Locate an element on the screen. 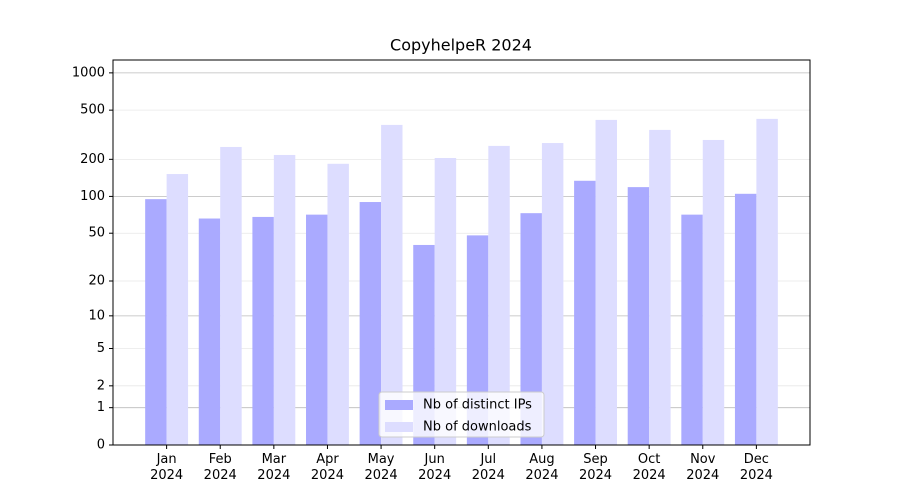 The height and width of the screenshot is (500, 900). x-tick-label: Mar 2024 is located at coordinates (274, 467).